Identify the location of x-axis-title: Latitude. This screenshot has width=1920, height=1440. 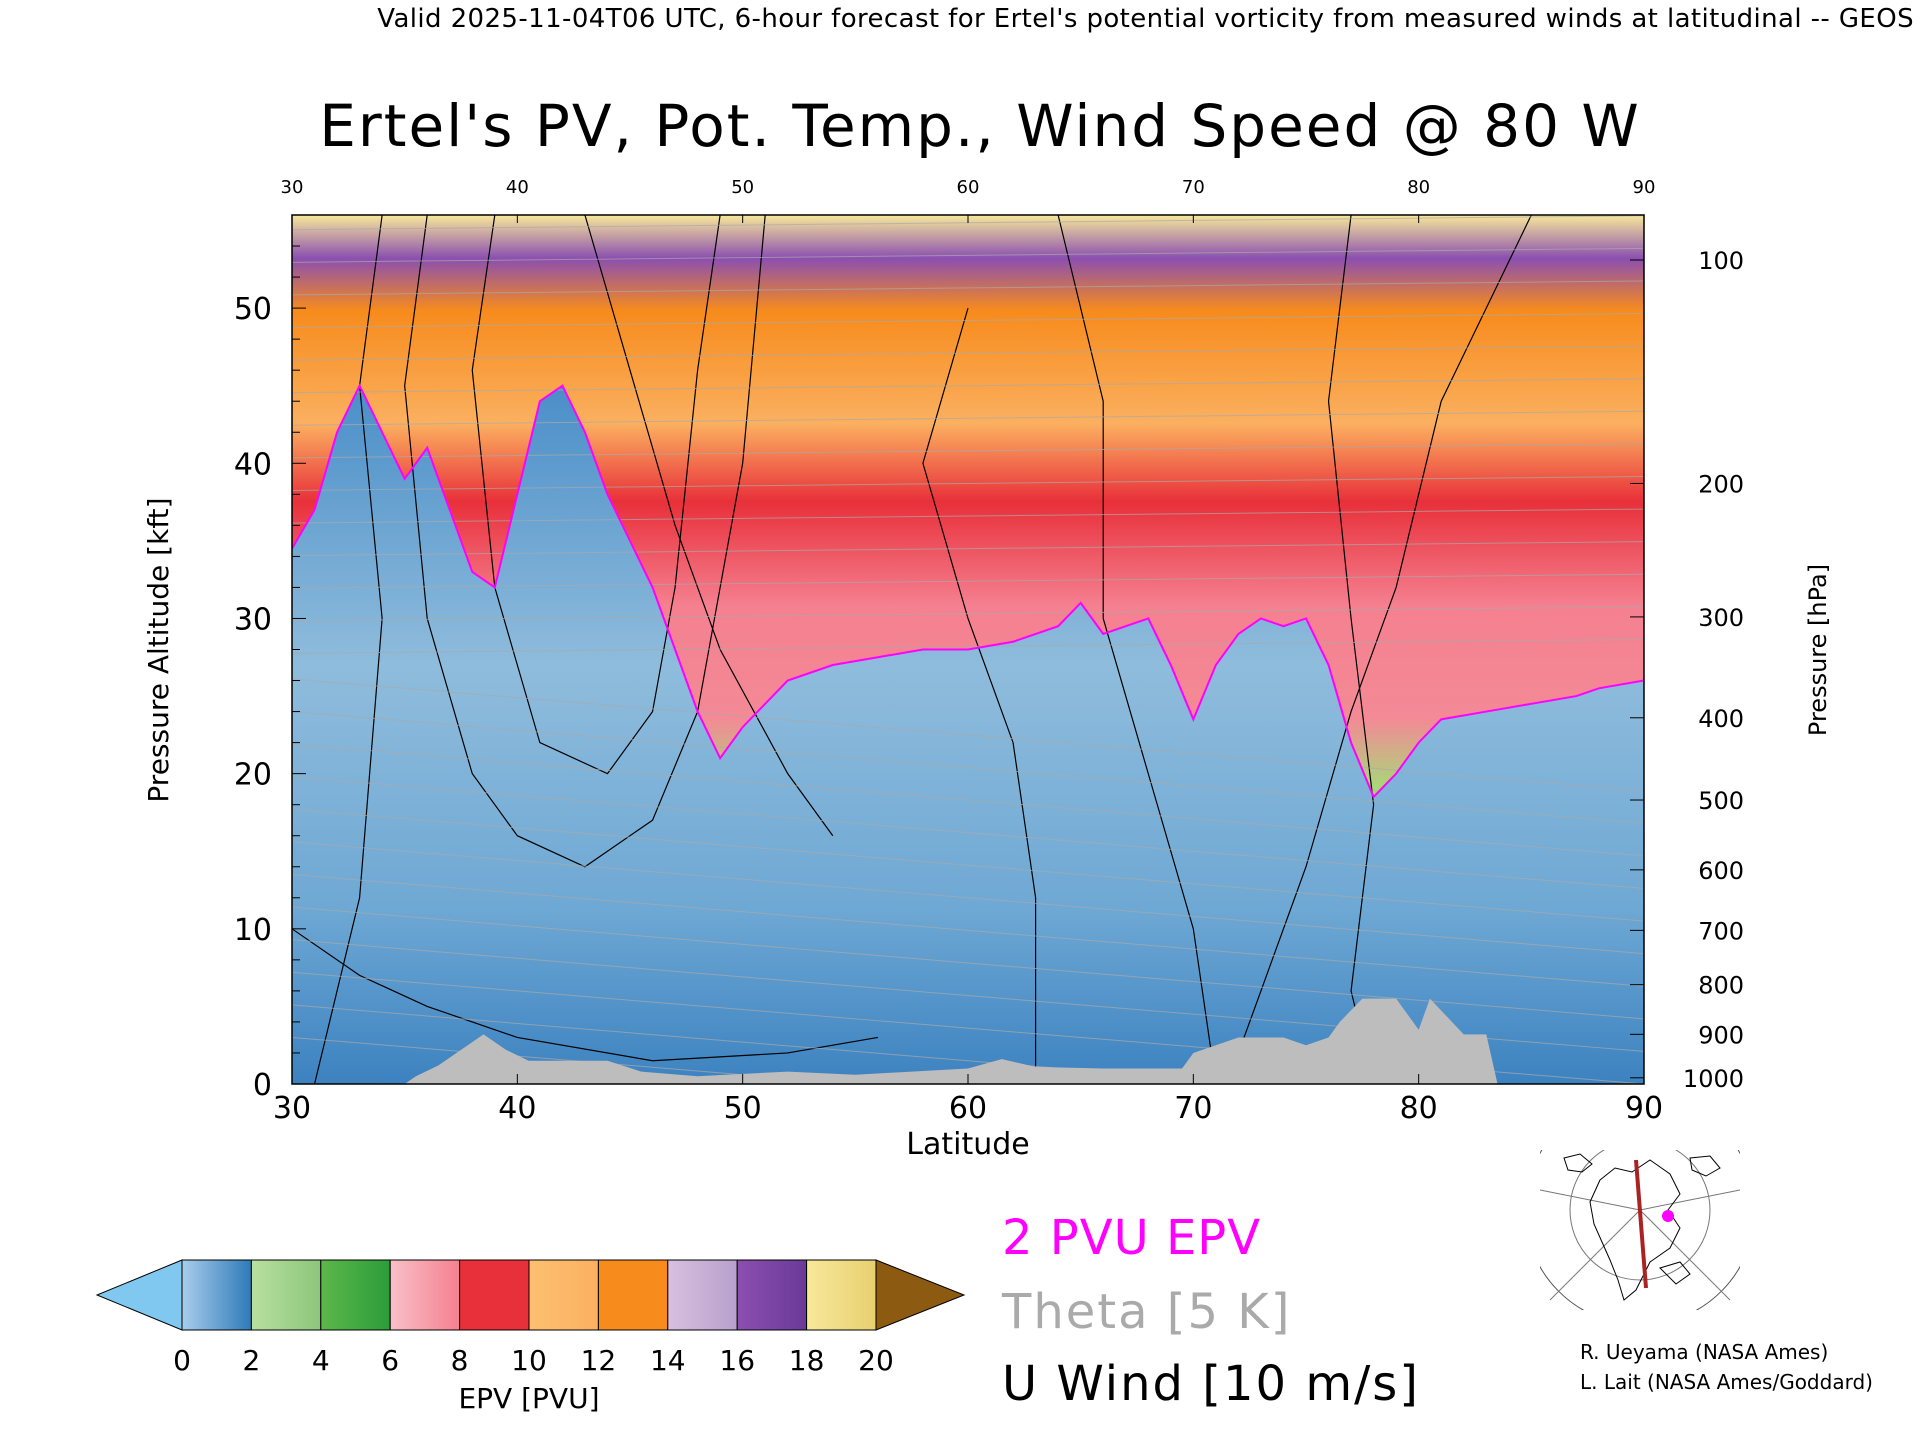
(967, 1144).